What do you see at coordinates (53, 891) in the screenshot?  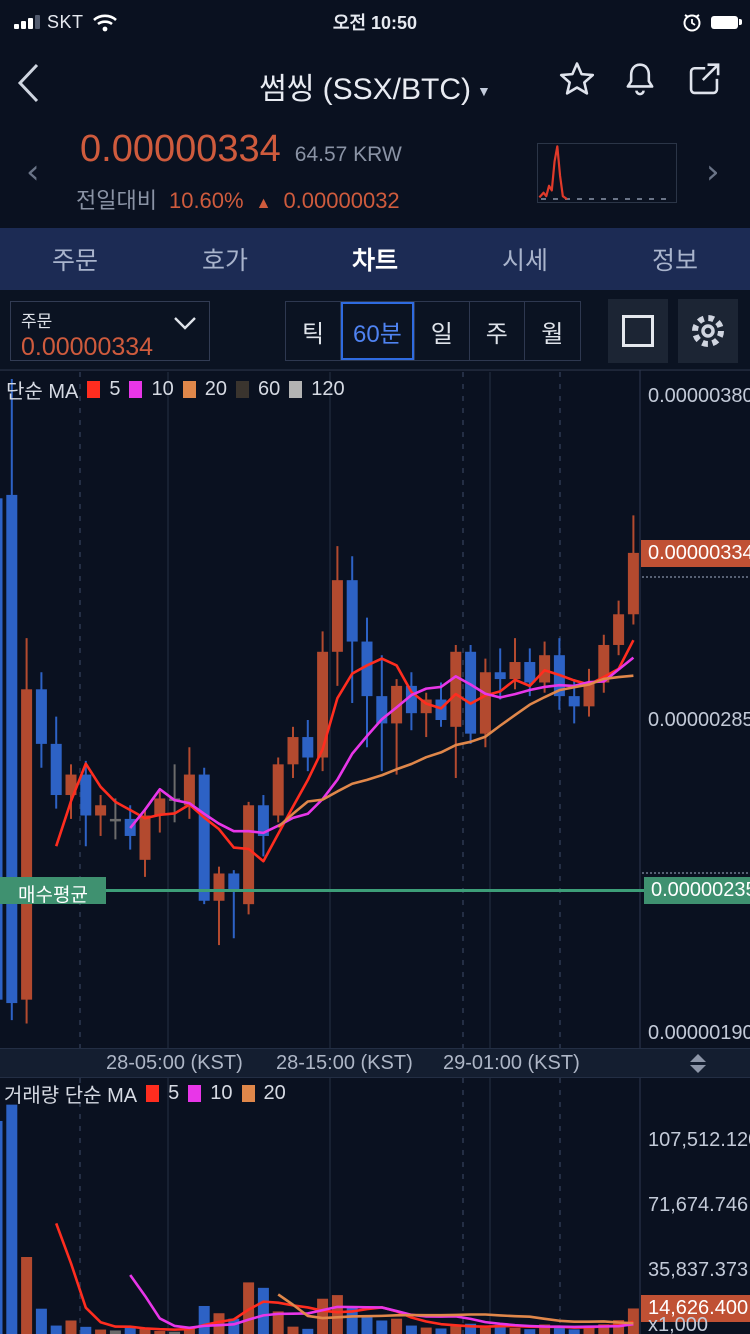 I see `avg-buy-label: 매수평균` at bounding box center [53, 891].